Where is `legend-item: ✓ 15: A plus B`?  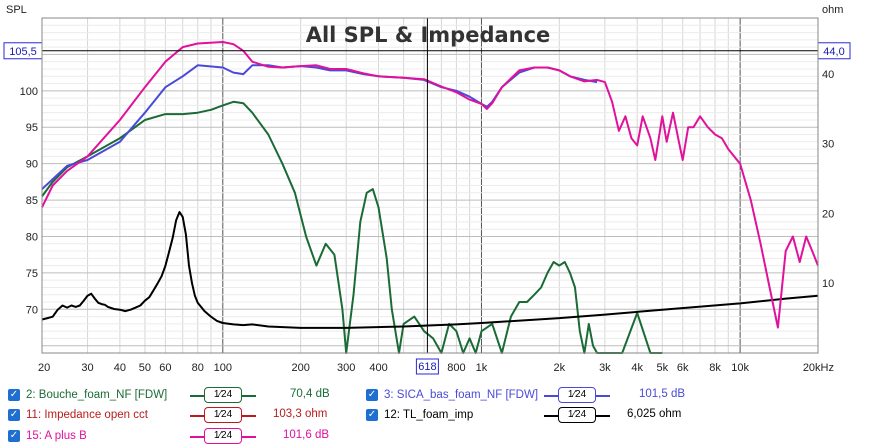 legend-item: ✓ 15: A plus B is located at coordinates (47, 436).